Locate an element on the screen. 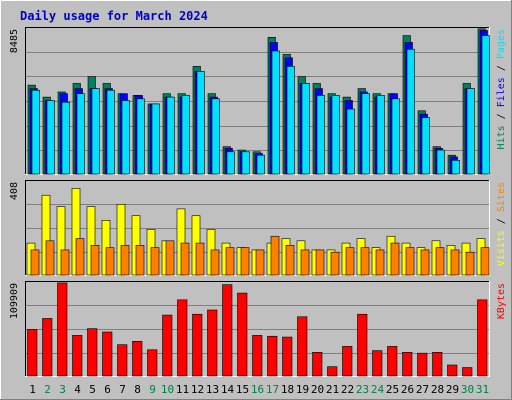 This screenshot has width=512, height=400. day-label-15: 15 is located at coordinates (242, 389).